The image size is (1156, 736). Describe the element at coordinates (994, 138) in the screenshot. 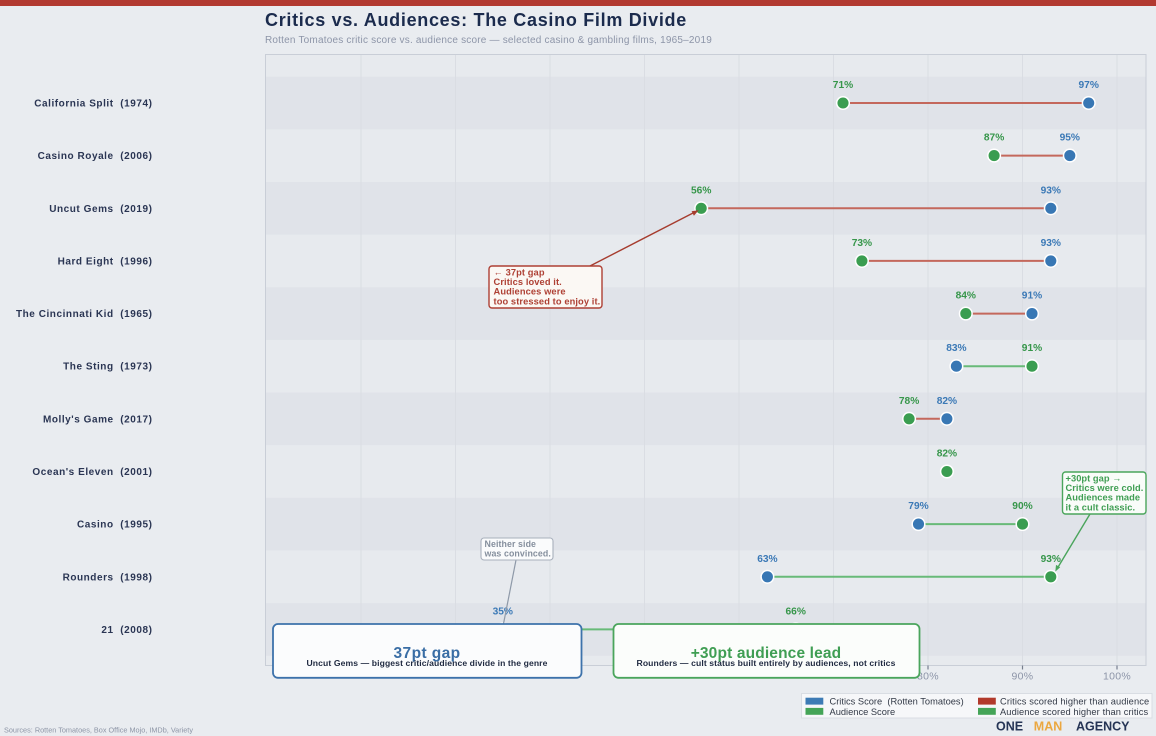

I see `svg-text: 87%` at that location.